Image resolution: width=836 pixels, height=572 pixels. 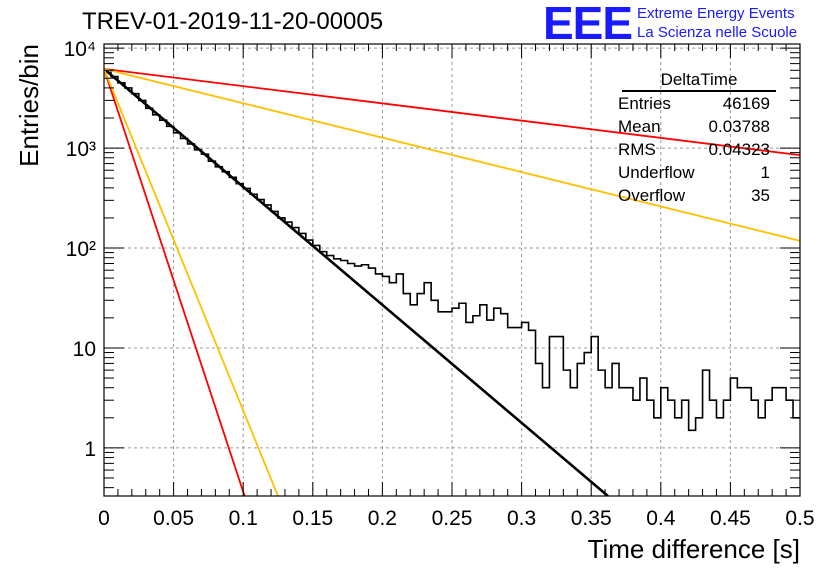 I want to click on logo-caption-line2: La Scienza nelle Scuole, so click(x=717, y=32).